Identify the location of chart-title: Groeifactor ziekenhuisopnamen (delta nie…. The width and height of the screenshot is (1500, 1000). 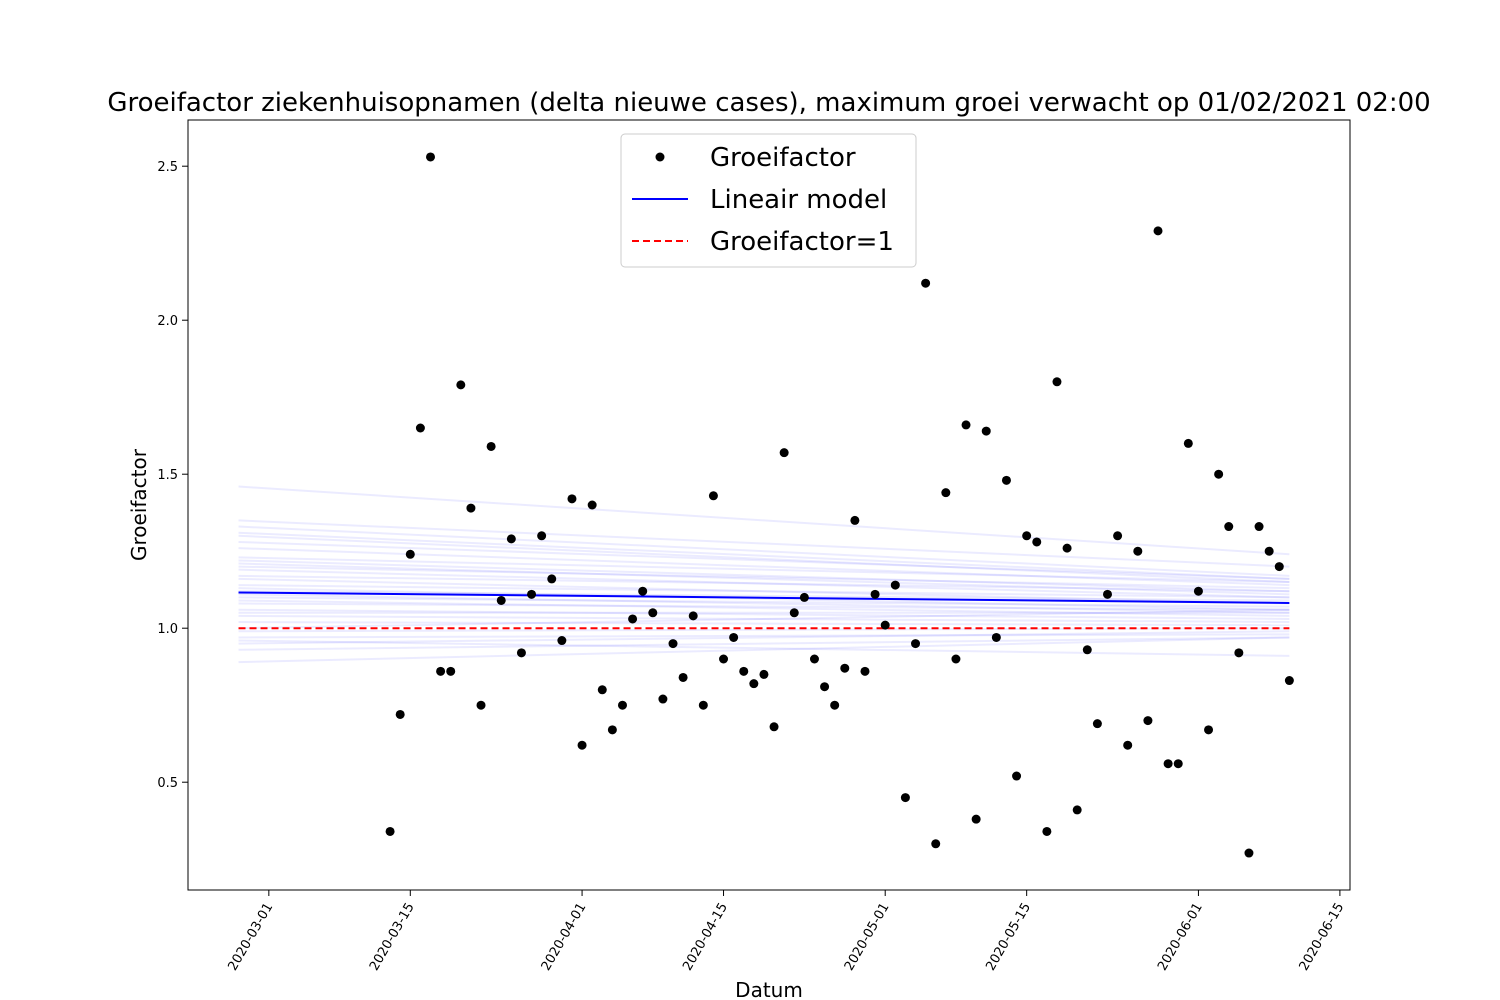
(768, 103).